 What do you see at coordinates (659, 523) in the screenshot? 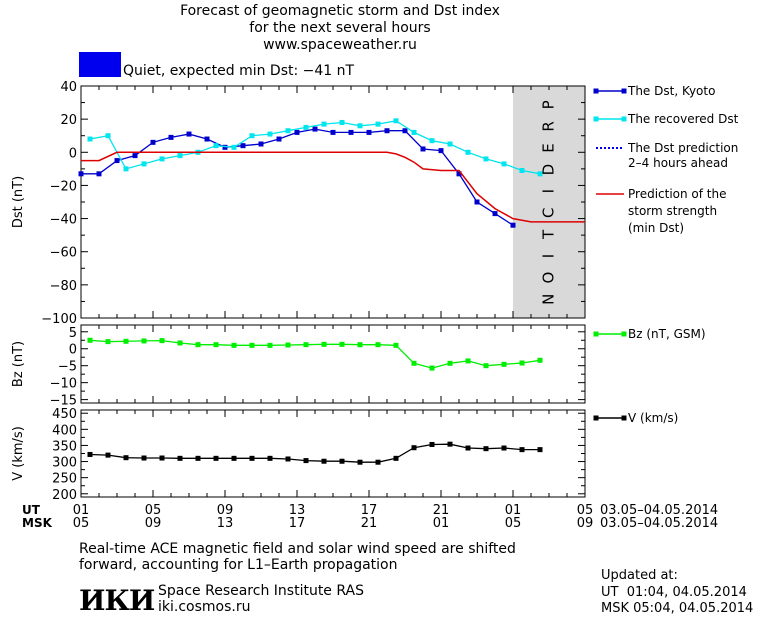
I see `msk-date-range: 03.05–04.05.2014` at bounding box center [659, 523].